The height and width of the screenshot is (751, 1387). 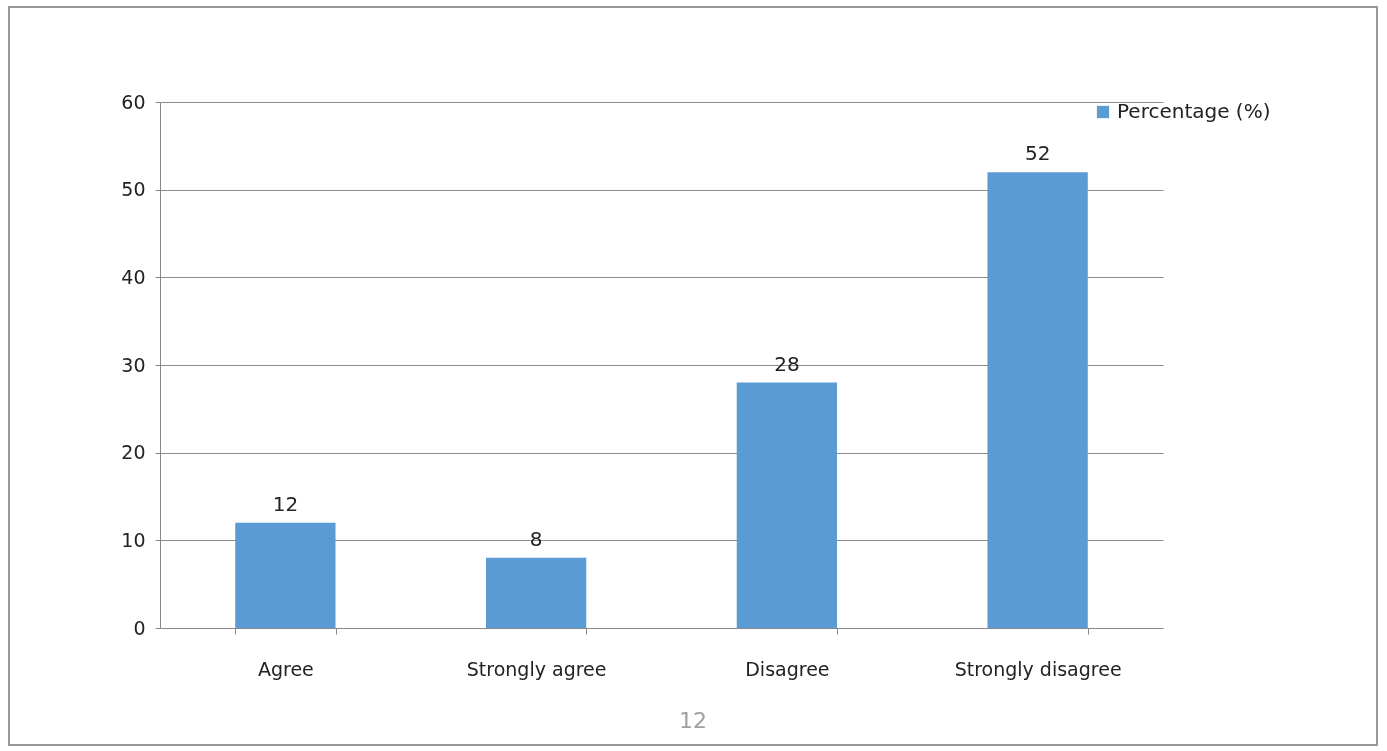 I want to click on data-label: 52, so click(x=1037, y=153).